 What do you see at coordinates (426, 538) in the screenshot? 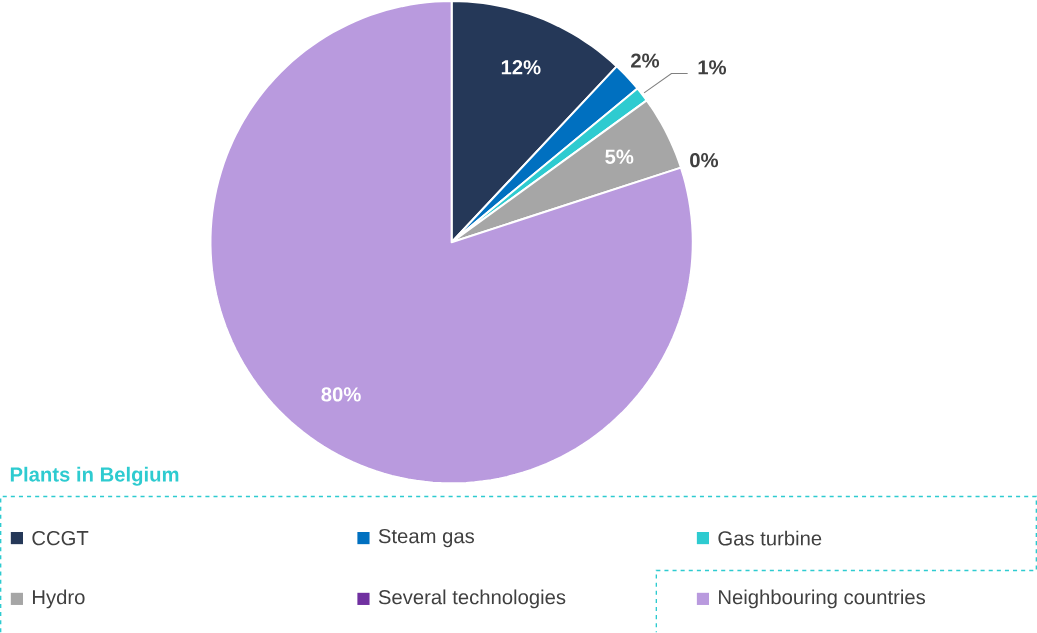
I see `legend-label: Steam gas` at bounding box center [426, 538].